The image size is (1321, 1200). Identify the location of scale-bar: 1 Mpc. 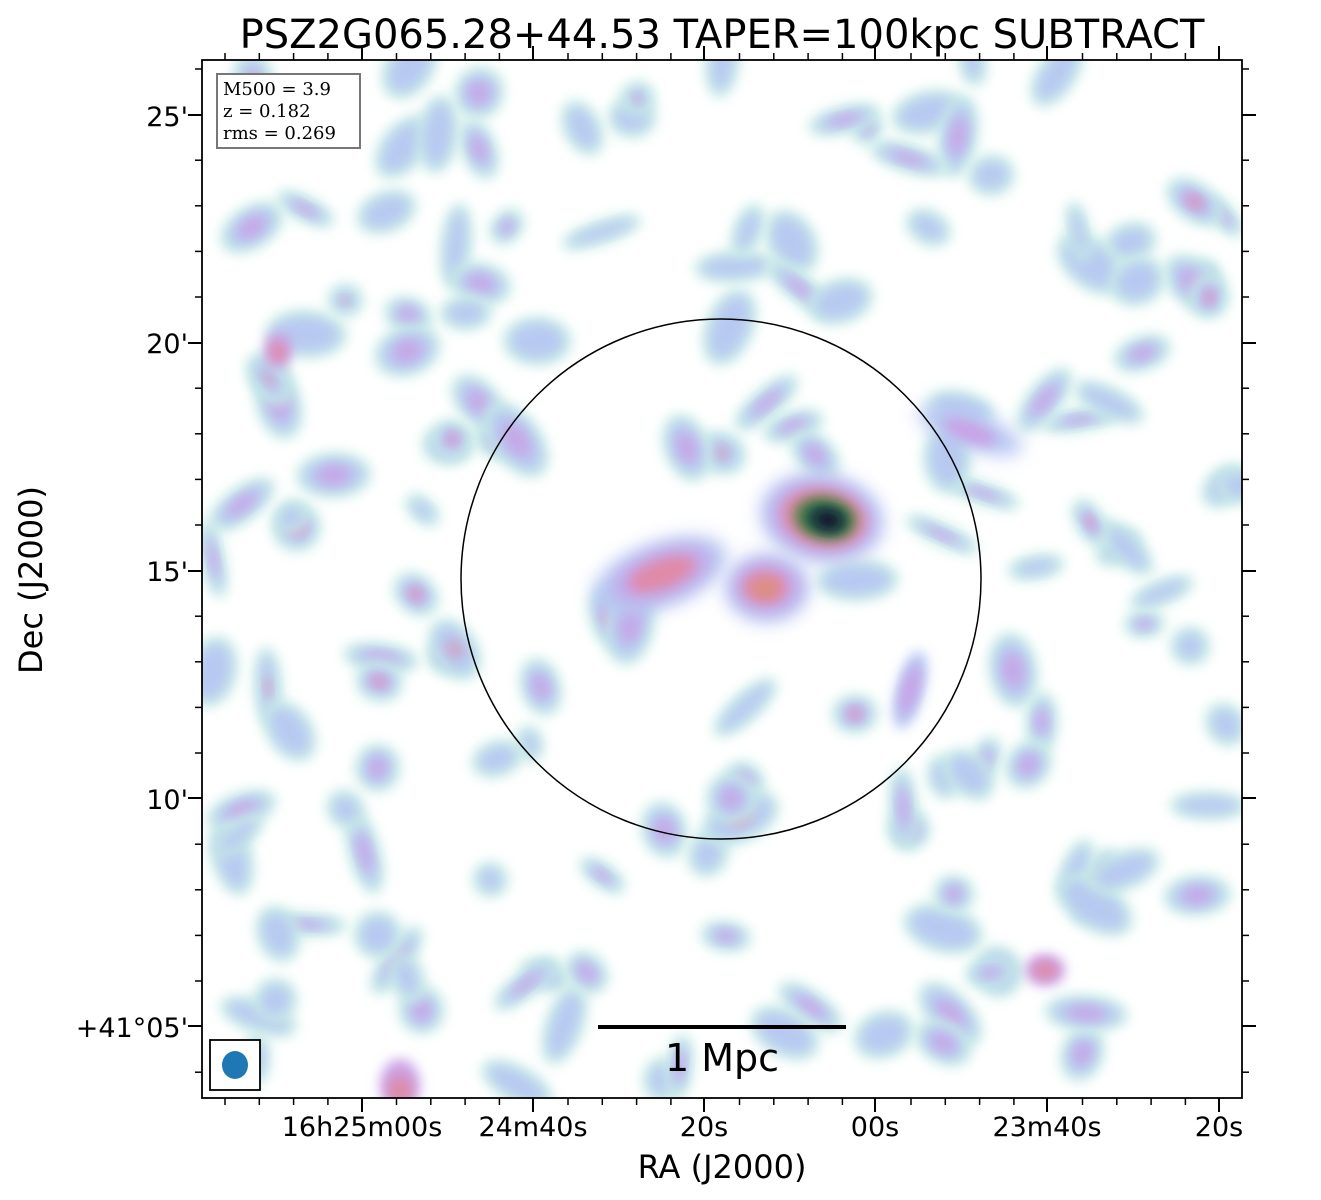
(722, 1052).